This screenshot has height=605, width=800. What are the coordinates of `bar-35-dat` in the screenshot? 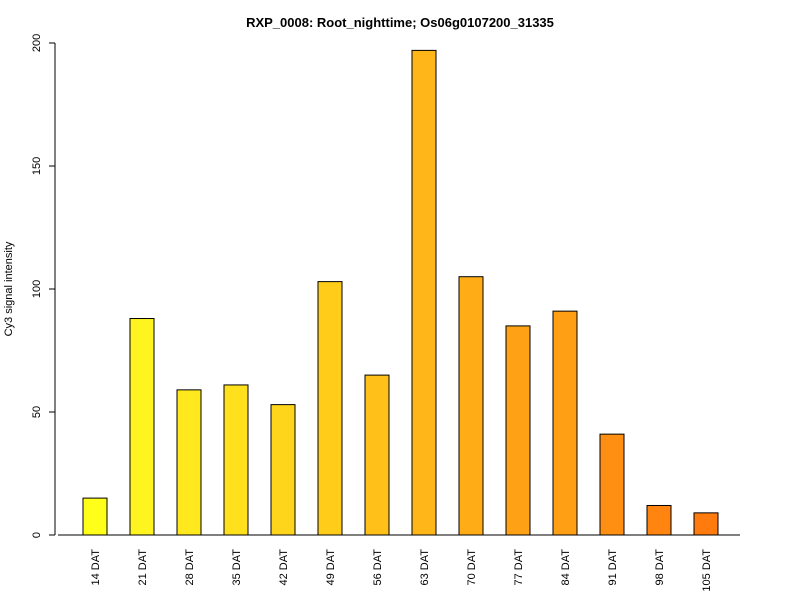 It's located at (236, 460).